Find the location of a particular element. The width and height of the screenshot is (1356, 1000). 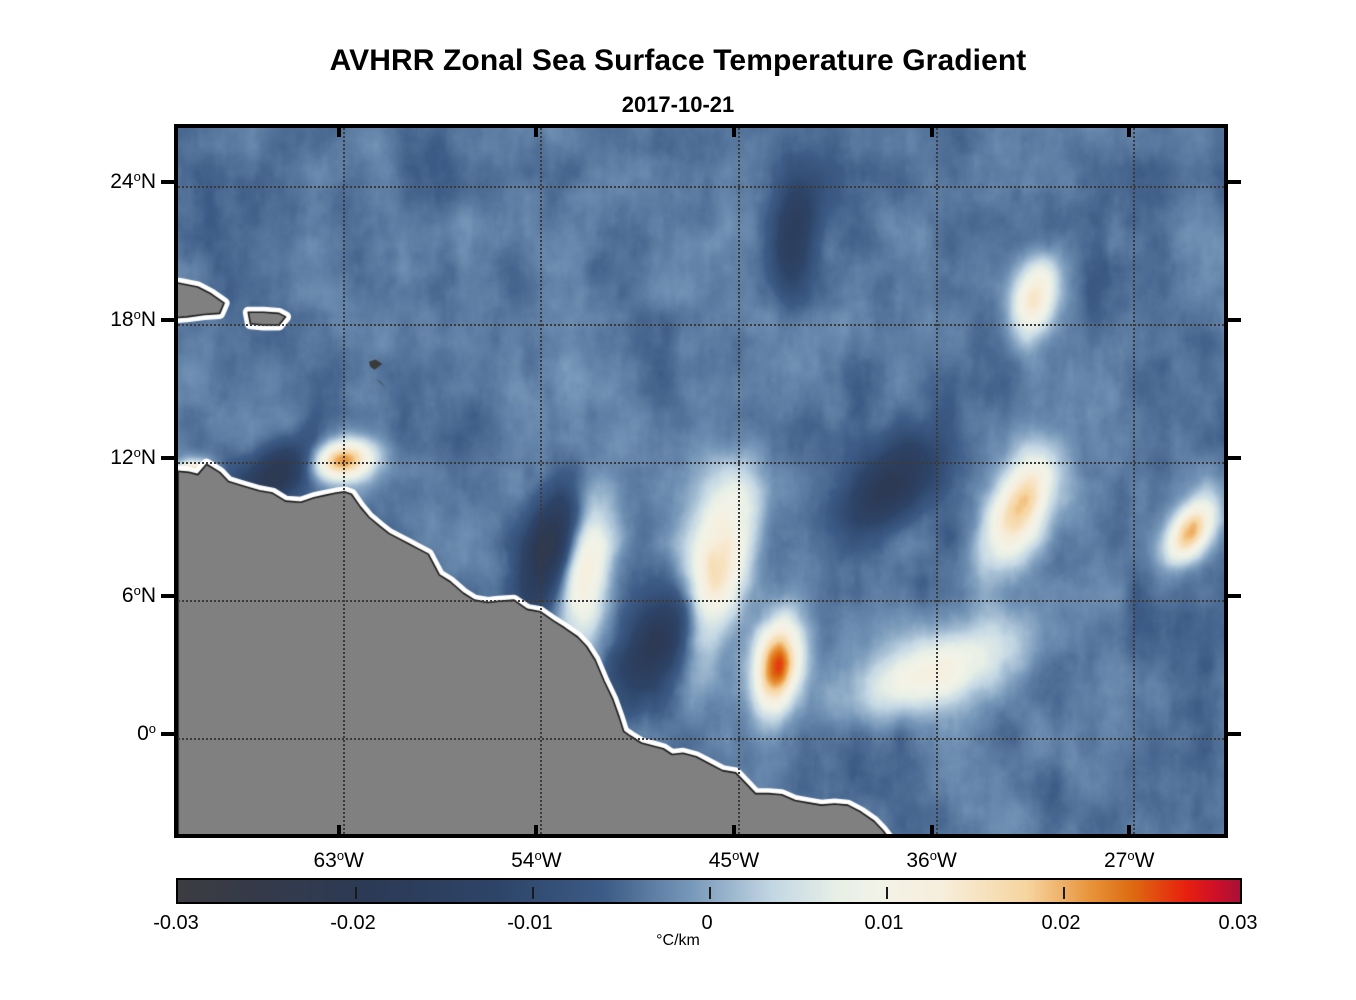

colorbar-label--0.02: -0.02 is located at coordinates (353, 923).